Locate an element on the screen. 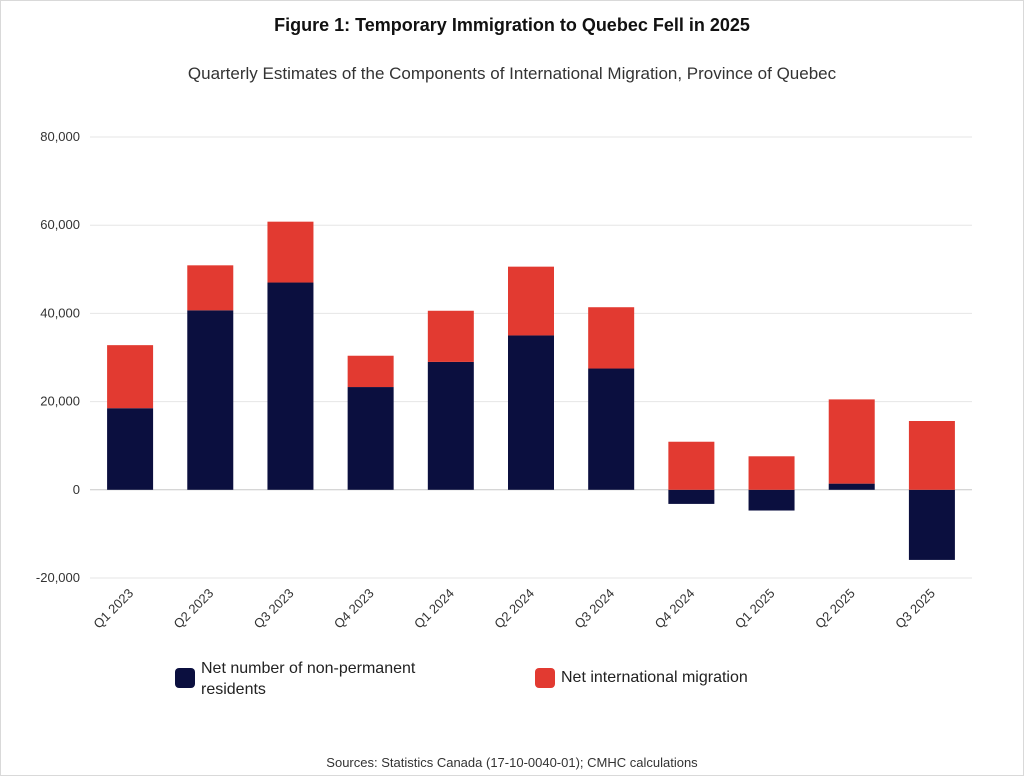 The width and height of the screenshot is (1024, 776). legend-swatch-nim is located at coordinates (545, 678).